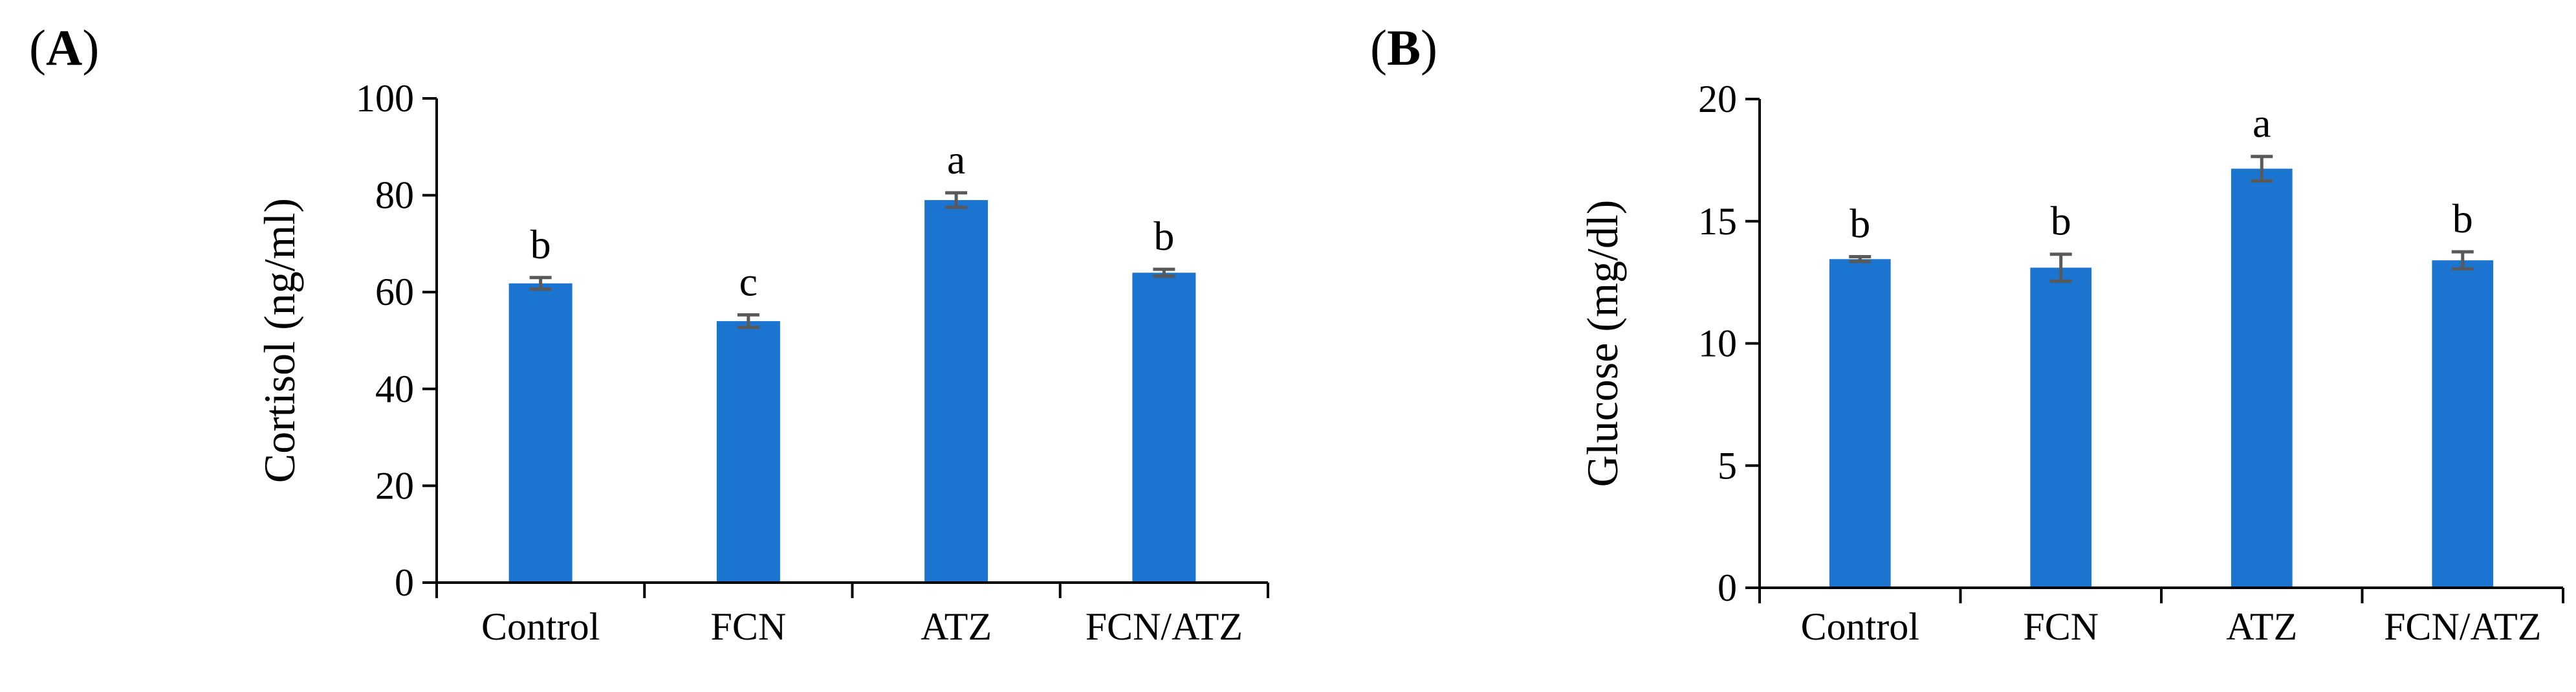 This screenshot has width=2576, height=692. I want to click on y-tick-label: 60, so click(395, 292).